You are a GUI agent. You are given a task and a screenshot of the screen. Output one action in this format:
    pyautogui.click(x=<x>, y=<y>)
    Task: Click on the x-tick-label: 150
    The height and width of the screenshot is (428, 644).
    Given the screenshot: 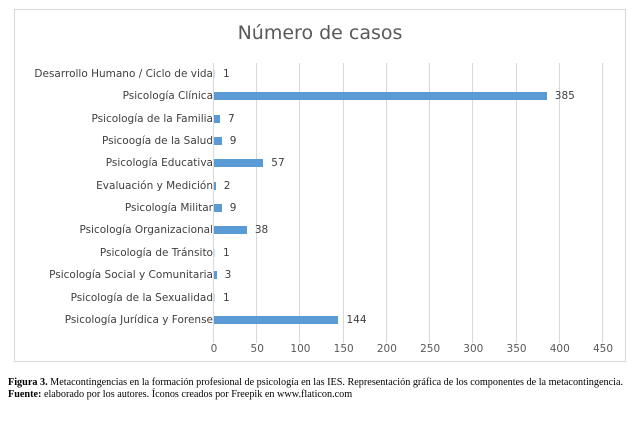 What is the action you would take?
    pyautogui.click(x=343, y=349)
    